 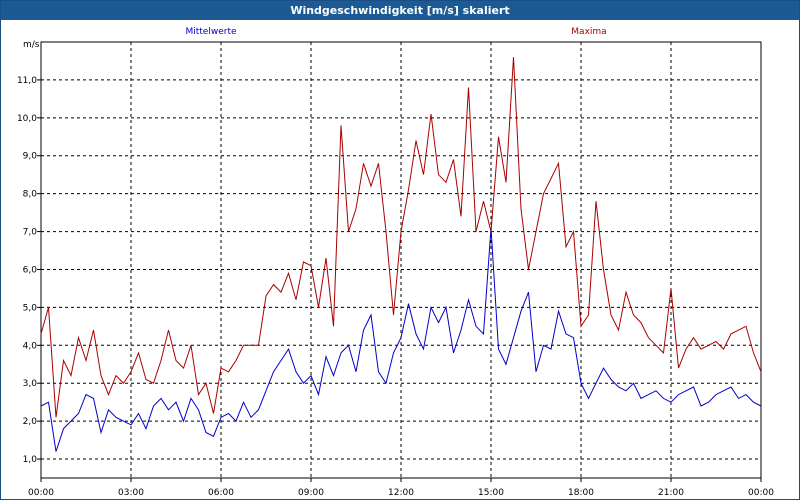 I want to click on x-tick-time: 03:00, so click(x=131, y=493).